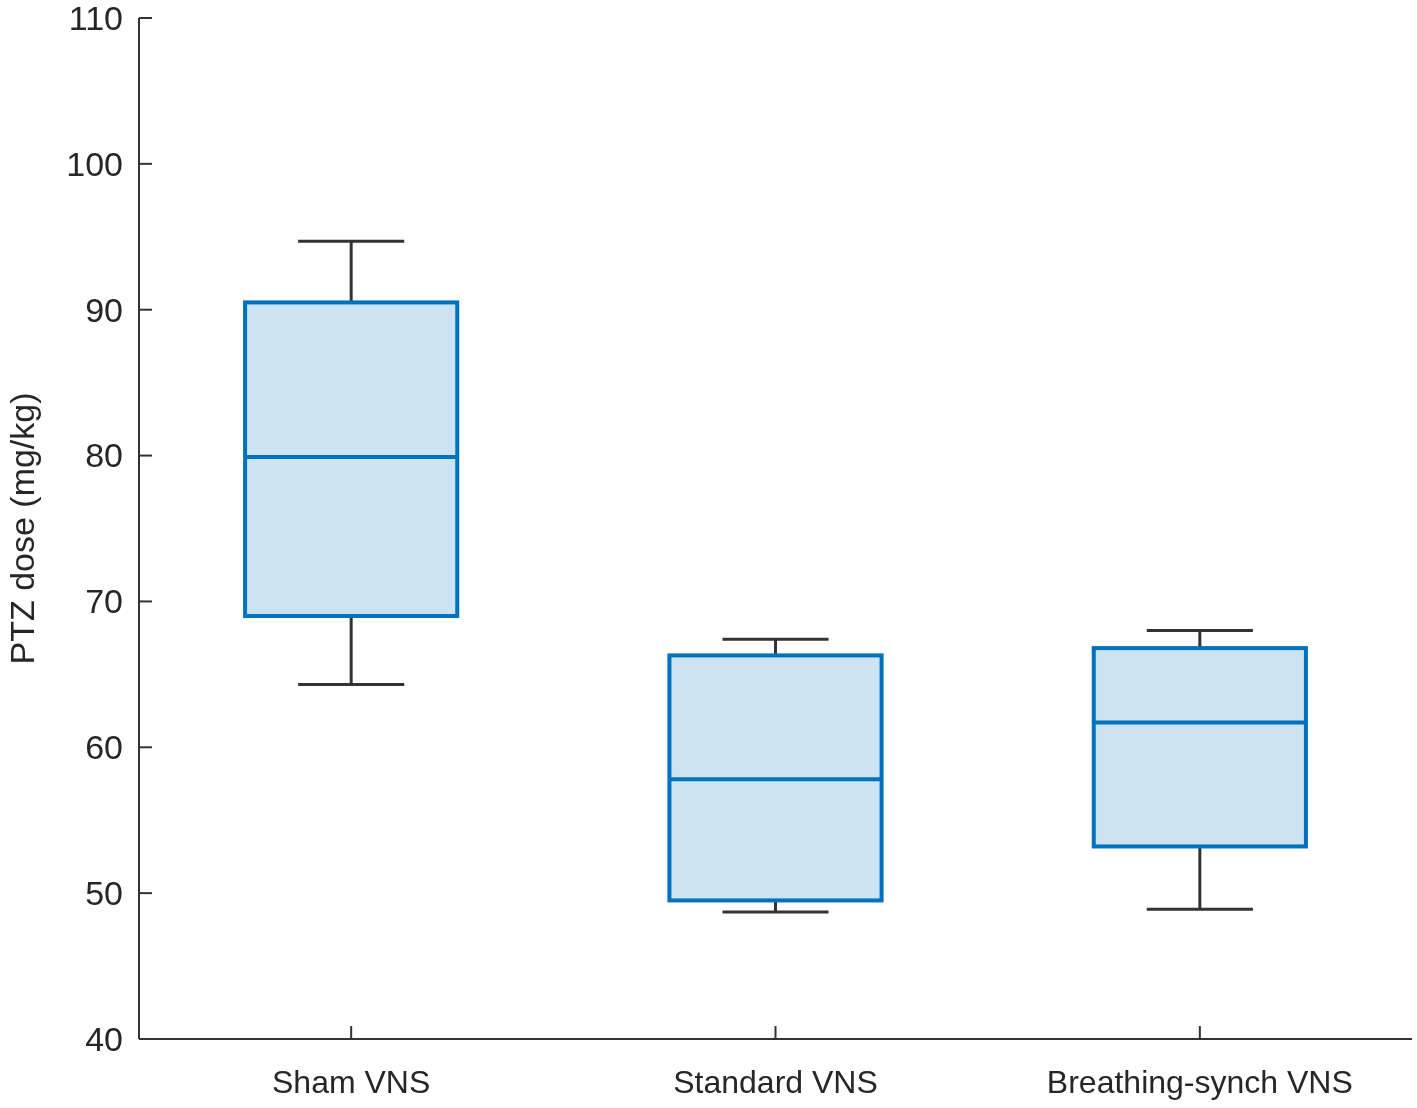 This screenshot has height=1108, width=1417. Describe the element at coordinates (1199, 1082) in the screenshot. I see `x-tick-label: Breathing-synch VNS` at that location.